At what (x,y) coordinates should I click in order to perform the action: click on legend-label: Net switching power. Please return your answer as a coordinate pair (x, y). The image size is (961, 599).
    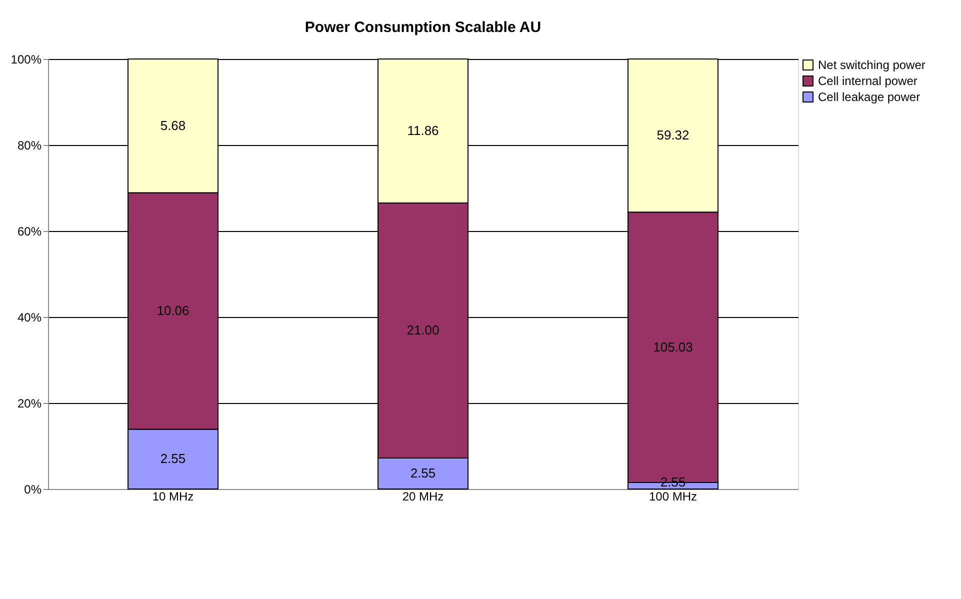
    Looking at the image, I should click on (872, 65).